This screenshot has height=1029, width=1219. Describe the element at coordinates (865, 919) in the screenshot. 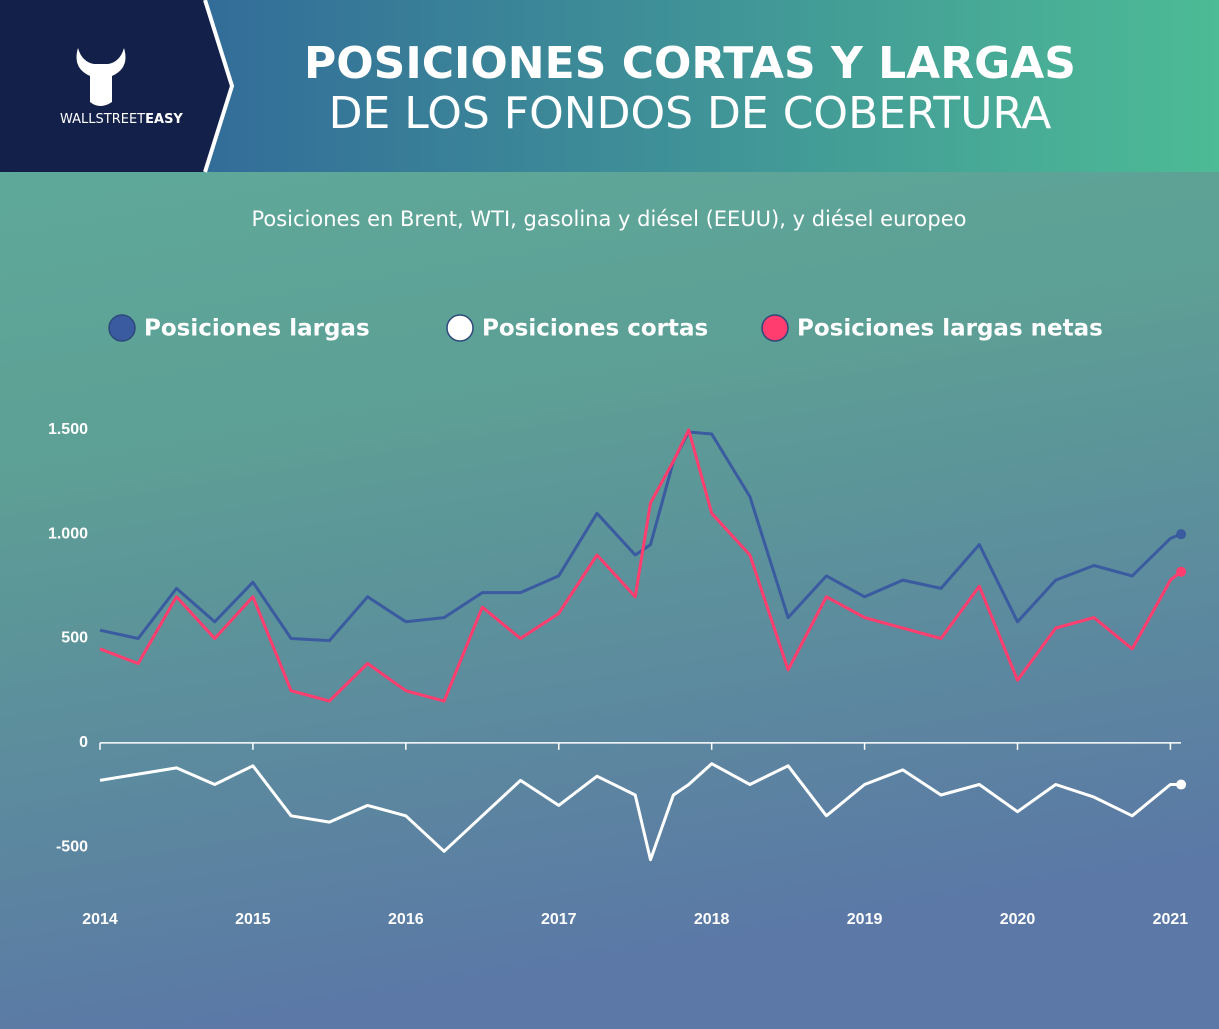

I see `x-tick-label: 2019` at that location.